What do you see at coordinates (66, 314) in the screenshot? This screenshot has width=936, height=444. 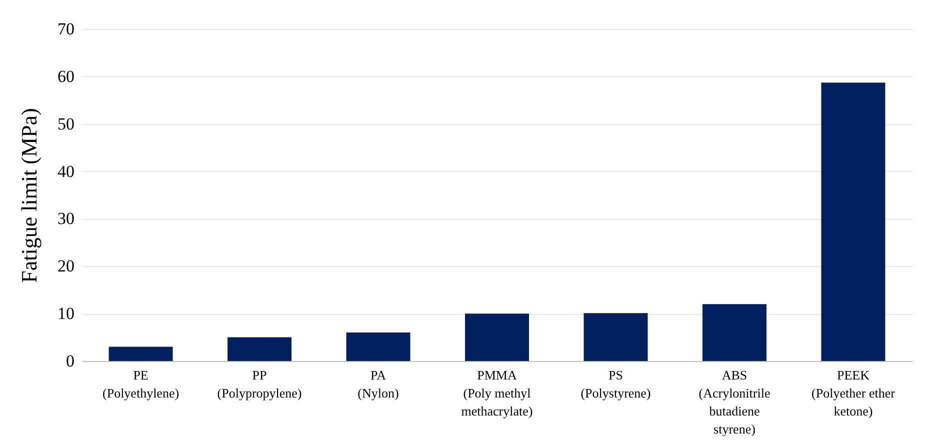 I see `y-tick-label: 10` at bounding box center [66, 314].